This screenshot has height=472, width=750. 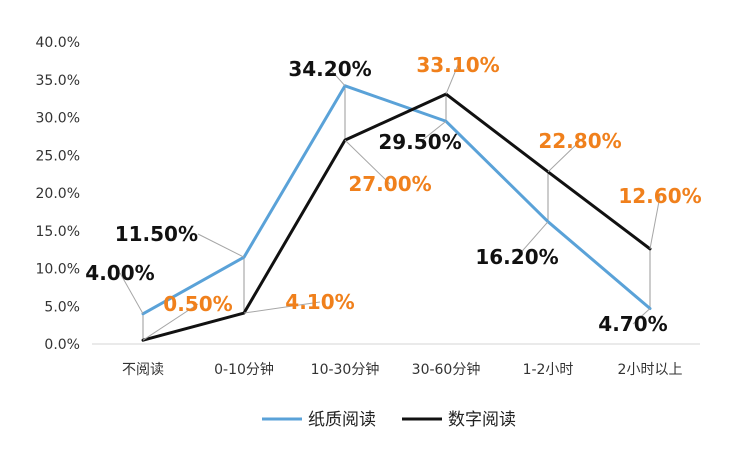 I want to click on y-tick-label: 40.0%, so click(x=58, y=43).